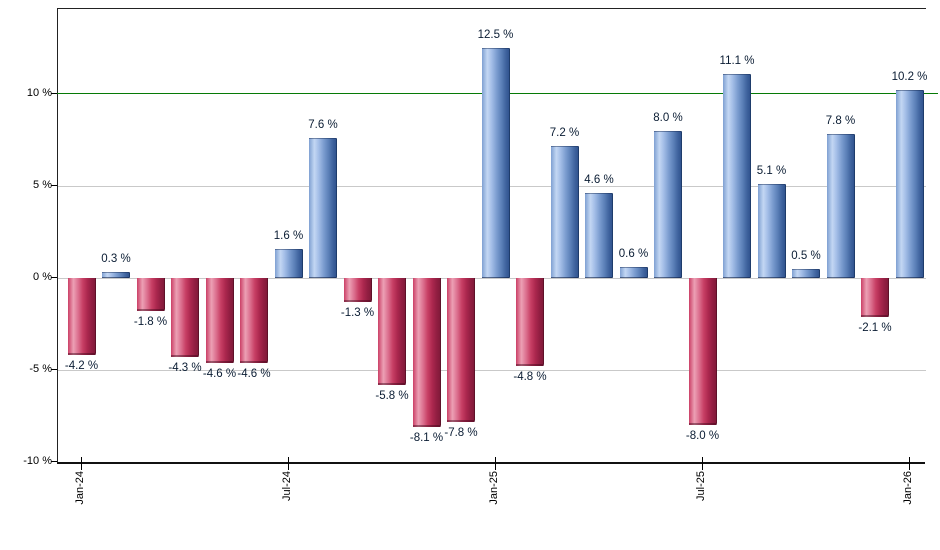 The width and height of the screenshot is (940, 550). I want to click on bar-value-label: -4.2 %, so click(81, 366).